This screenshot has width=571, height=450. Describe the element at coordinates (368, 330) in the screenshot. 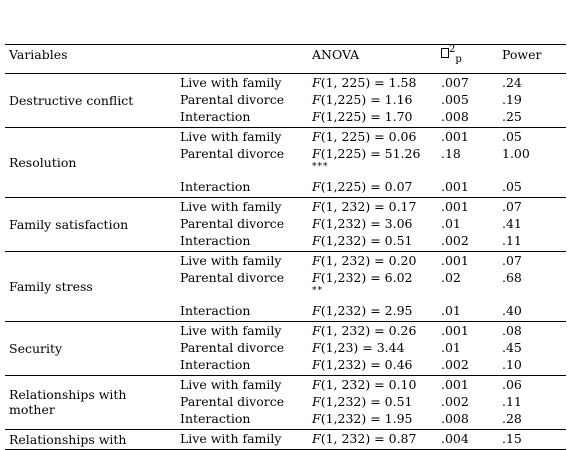

I see `f-value: (1, 232) = 0.26` at that location.